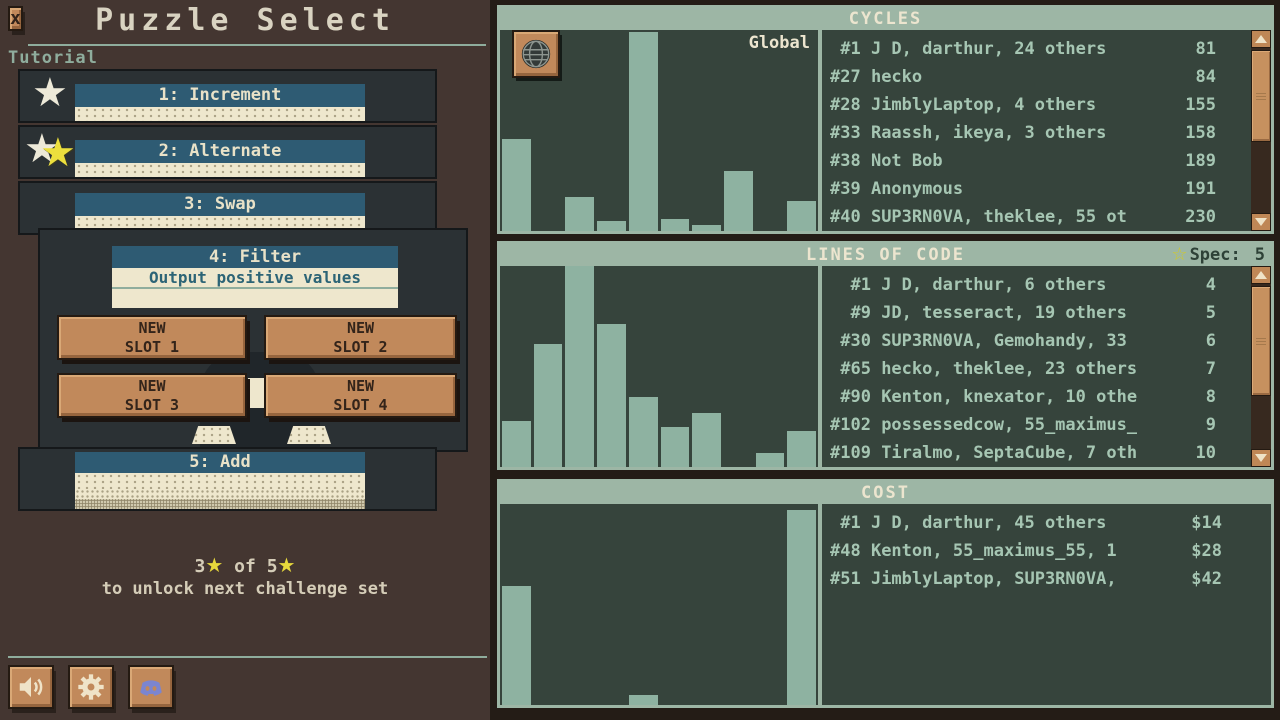 This screenshot has height=720, width=1280. Describe the element at coordinates (1046, 369) in the screenshot. I see `leaderboard-row: #65 hecko, theklee, 23 others 7` at that location.